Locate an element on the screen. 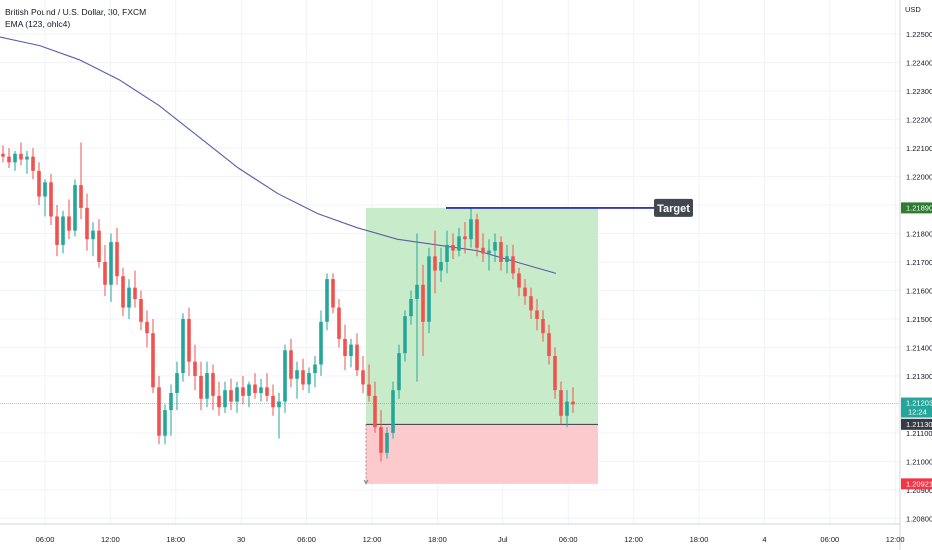 Image resolution: width=932 pixels, height=550 pixels. loss-zone is located at coordinates (482, 454).